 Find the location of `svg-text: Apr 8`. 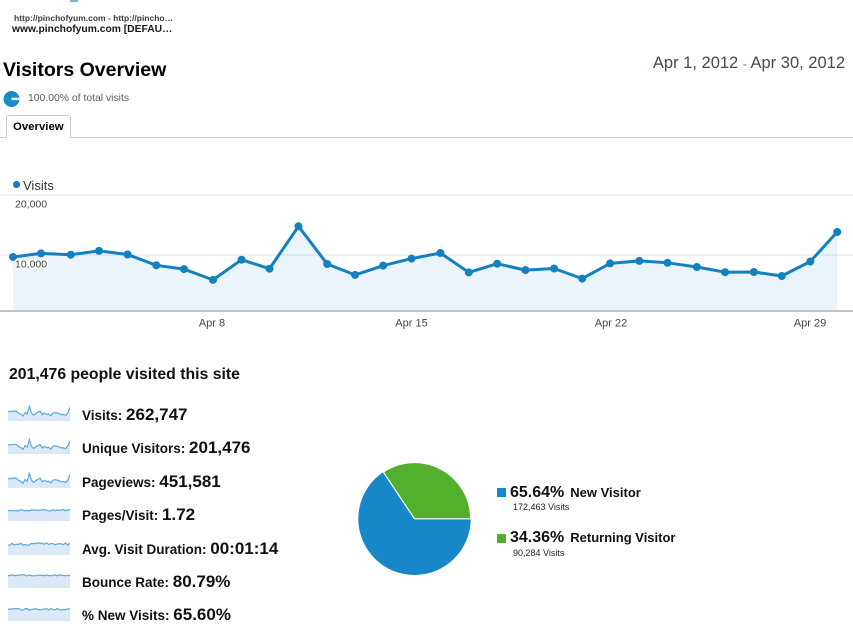

svg-text: Apr 8 is located at coordinates (212, 324).